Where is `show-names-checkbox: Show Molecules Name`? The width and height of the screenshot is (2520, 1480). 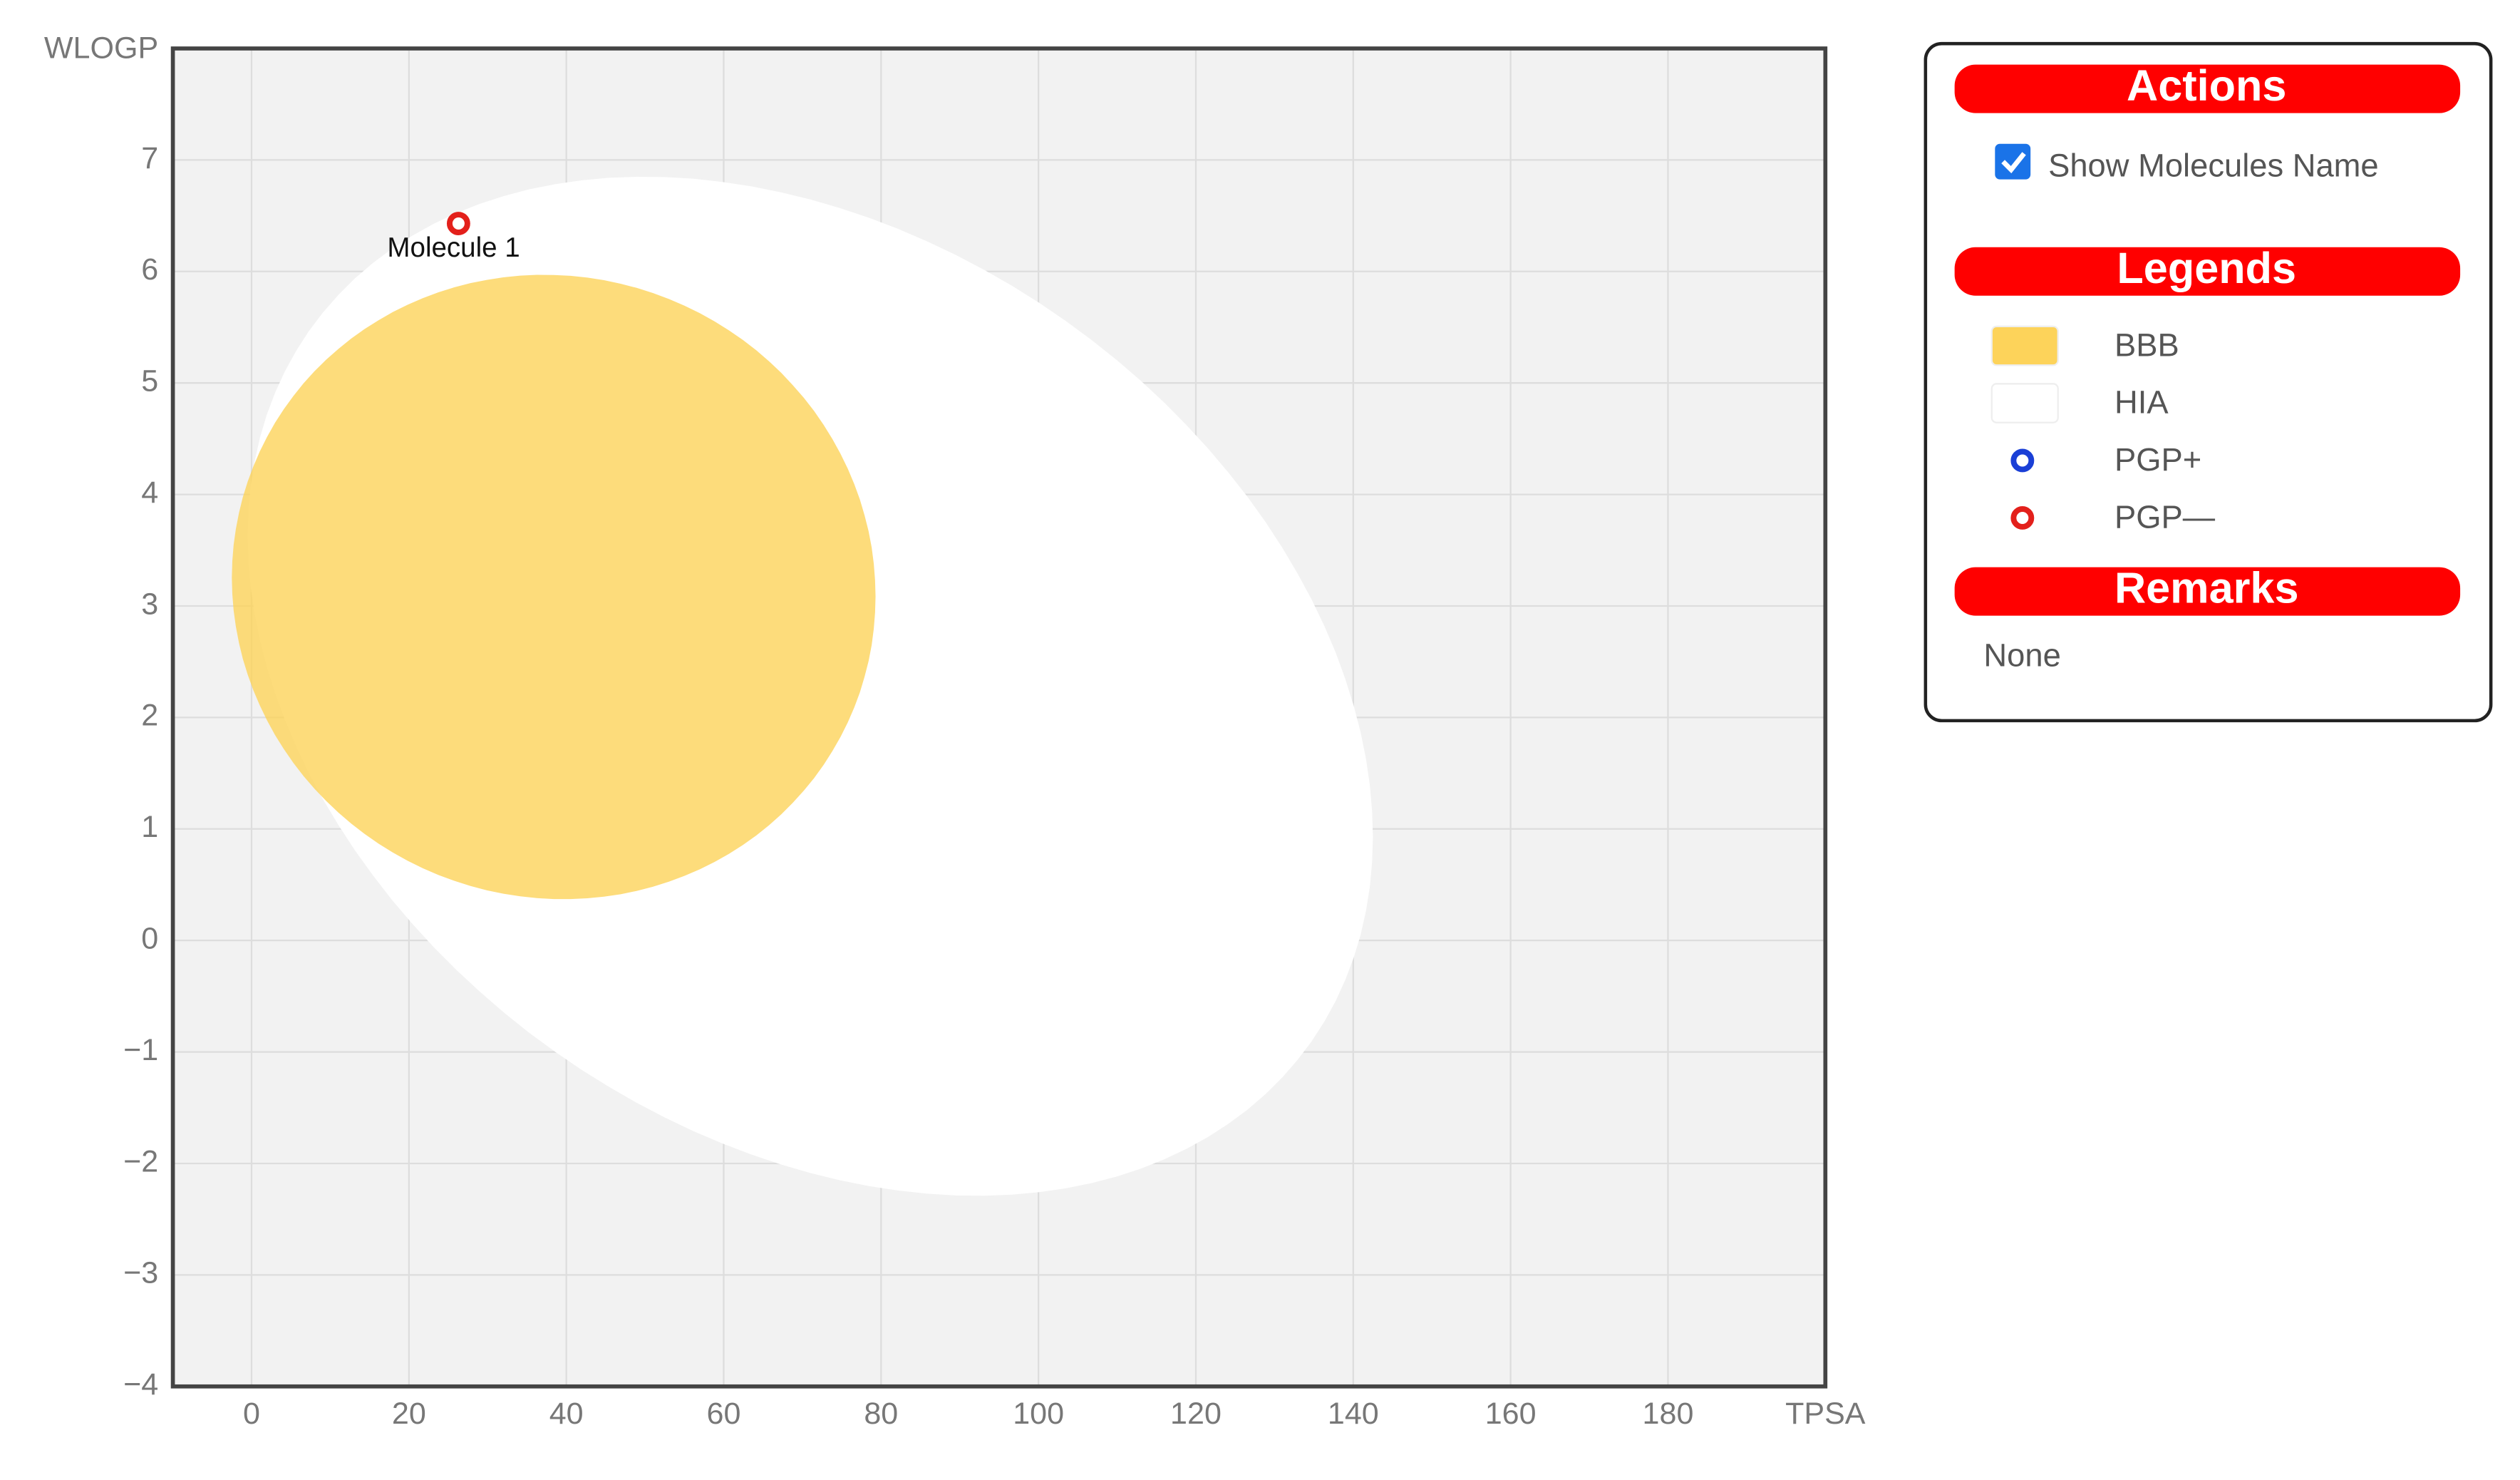
show-names-checkbox: Show Molecules Name is located at coordinates (2187, 164).